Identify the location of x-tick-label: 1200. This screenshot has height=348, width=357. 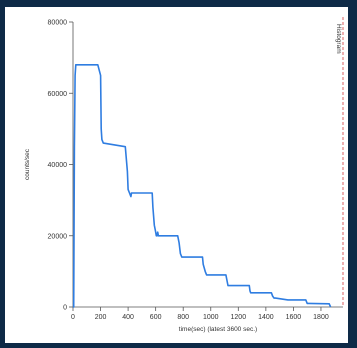
(239, 317).